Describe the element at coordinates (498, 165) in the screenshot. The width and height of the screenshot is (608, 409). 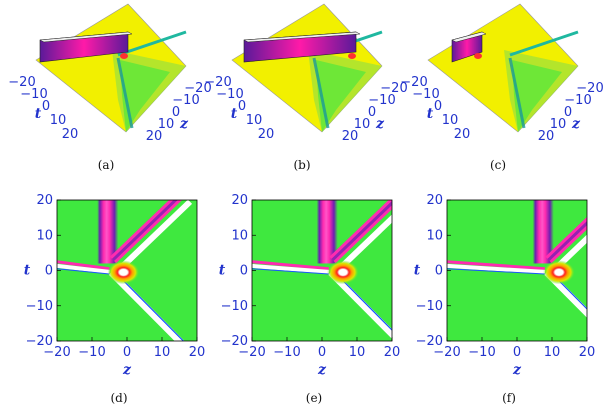
I see `panel-caption: (c)` at that location.